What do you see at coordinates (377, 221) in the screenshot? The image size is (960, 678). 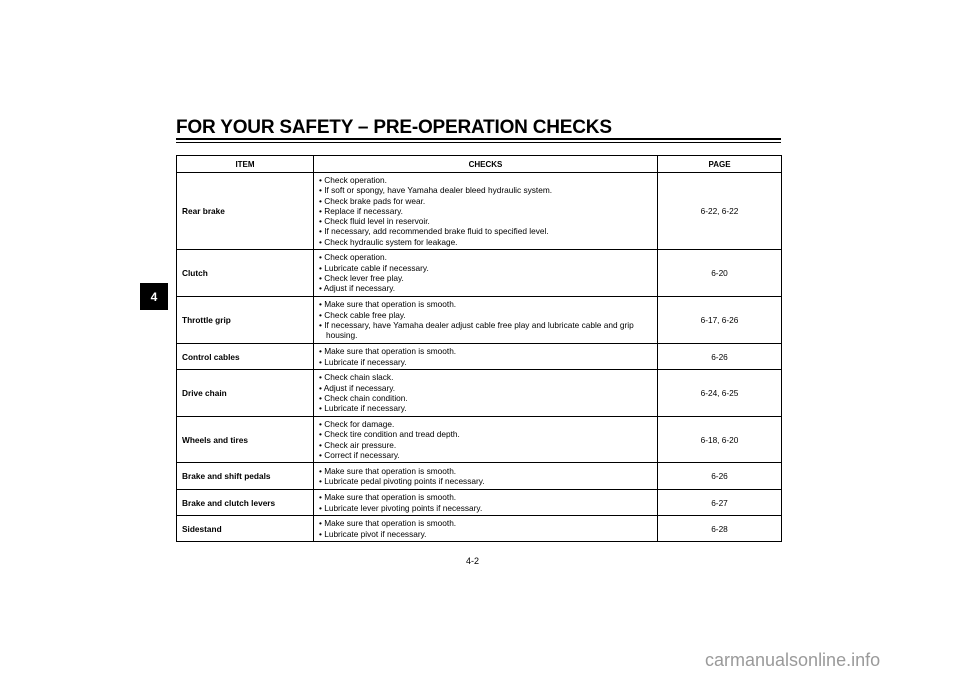 I see `check-text: Check fluid level in reservoir.` at bounding box center [377, 221].